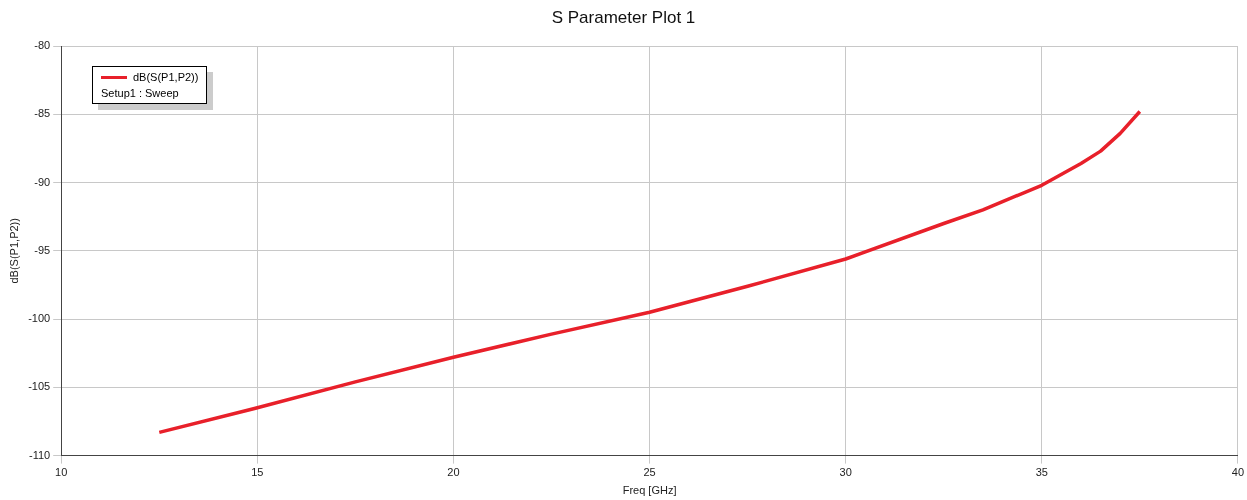  What do you see at coordinates (13, 251) in the screenshot?
I see `y-axis-title: dB(S(P1,P2))` at bounding box center [13, 251].